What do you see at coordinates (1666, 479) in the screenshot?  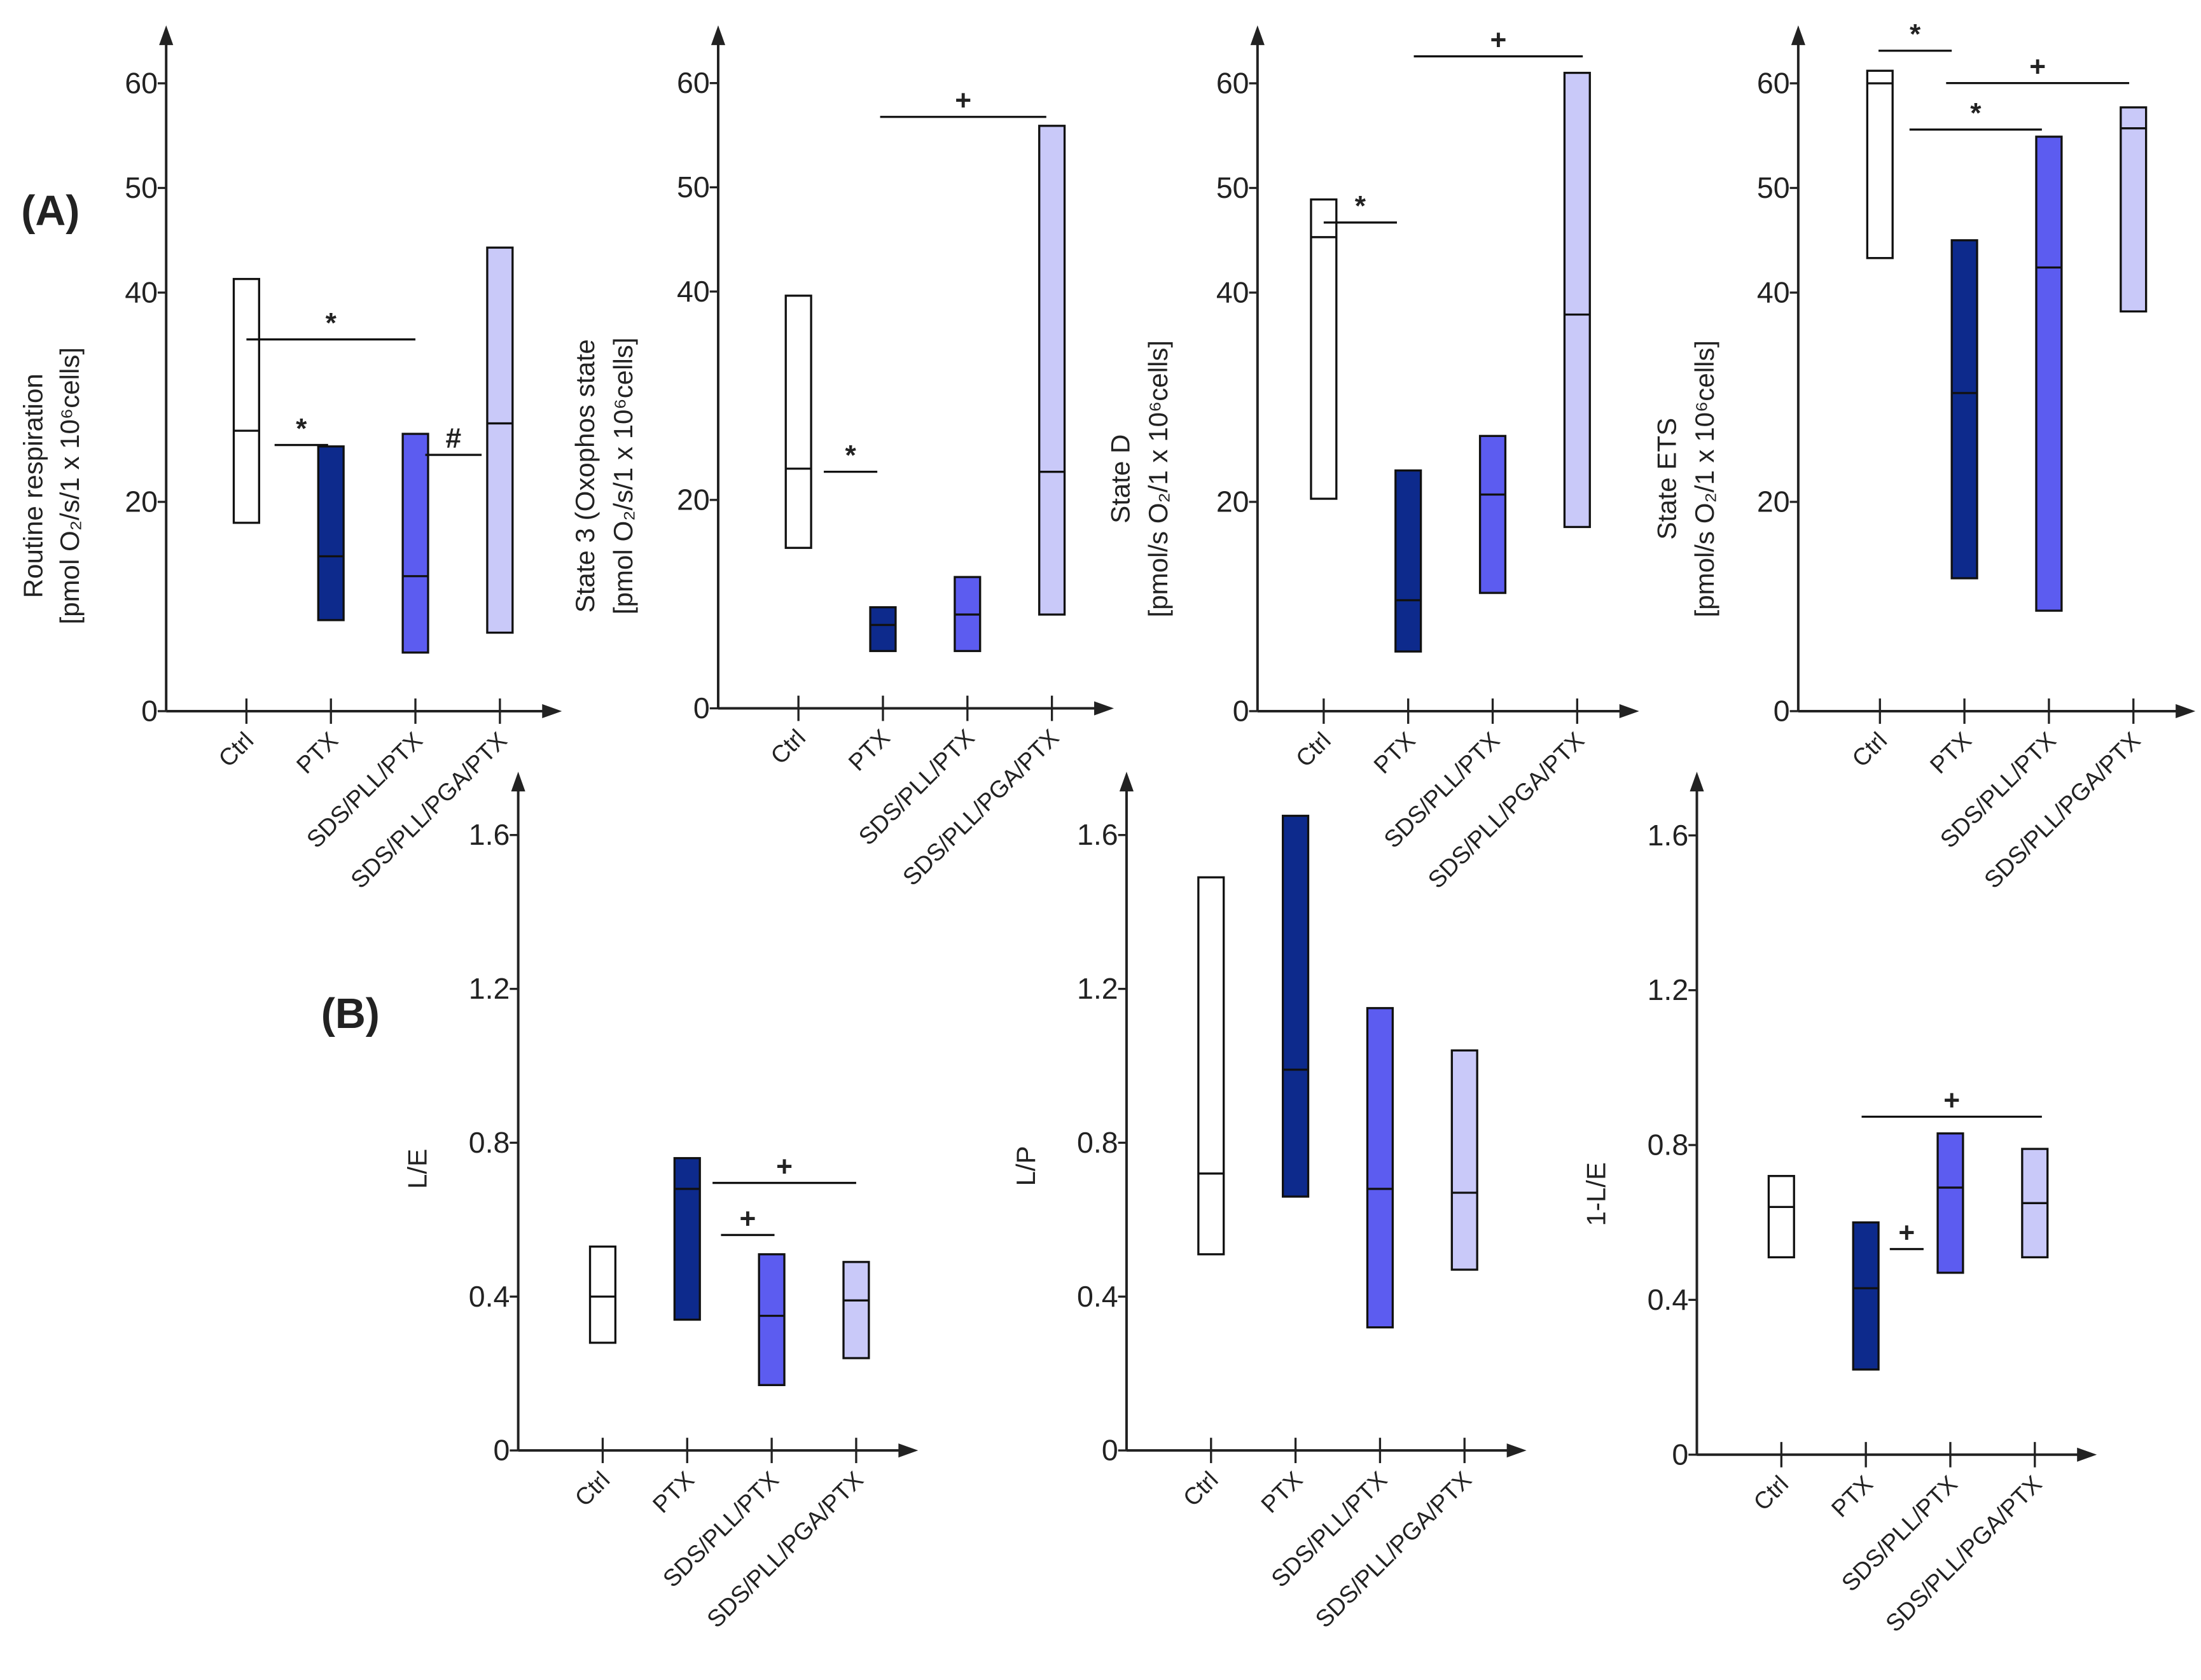 I see `y-axis-label: State ETS` at bounding box center [1666, 479].